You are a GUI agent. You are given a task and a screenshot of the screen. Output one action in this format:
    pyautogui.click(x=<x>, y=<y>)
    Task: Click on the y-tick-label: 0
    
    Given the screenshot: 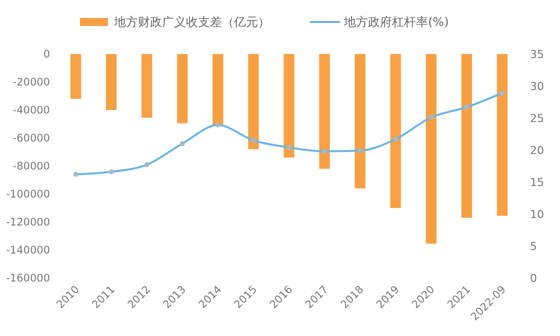 What is the action you would take?
    pyautogui.click(x=46, y=54)
    